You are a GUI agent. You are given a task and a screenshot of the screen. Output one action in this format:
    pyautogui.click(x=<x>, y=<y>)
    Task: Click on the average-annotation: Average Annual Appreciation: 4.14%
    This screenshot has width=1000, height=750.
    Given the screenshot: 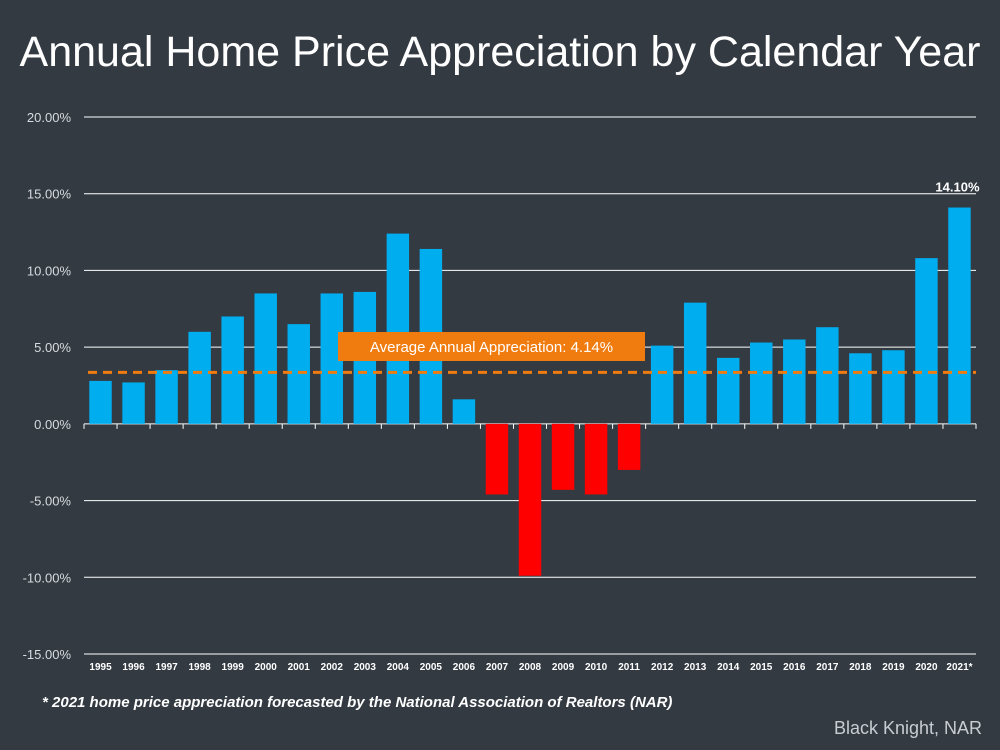 What is the action you would take?
    pyautogui.click(x=532, y=353)
    